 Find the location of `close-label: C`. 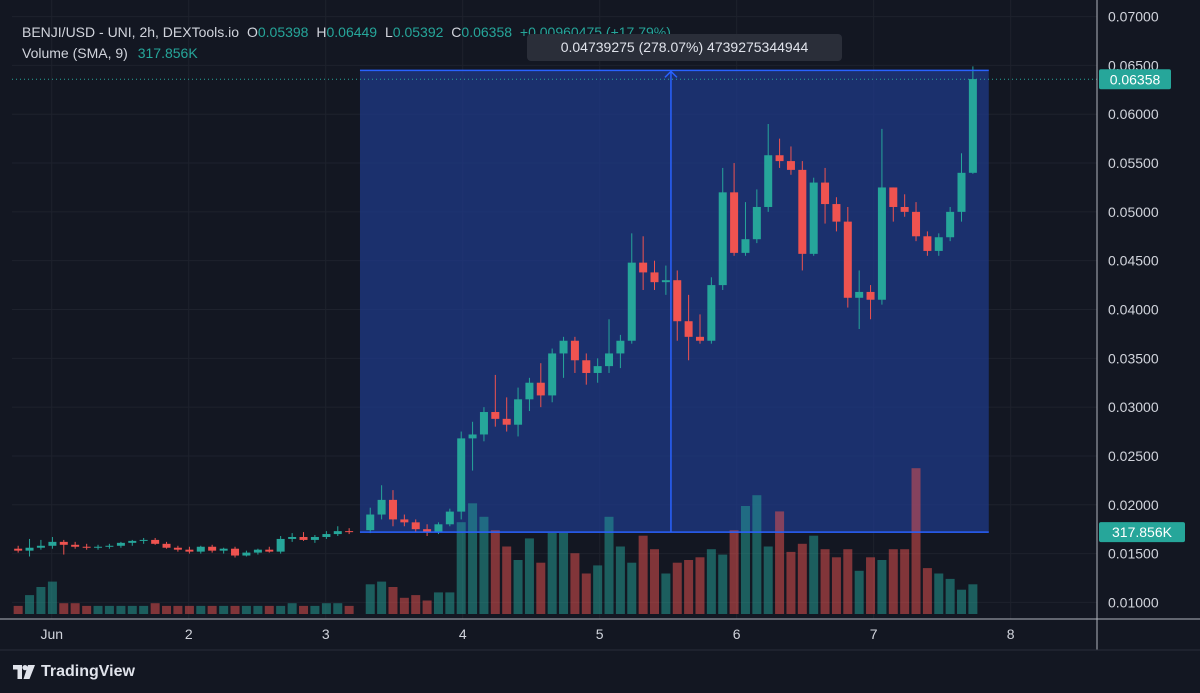

close-label: C is located at coordinates (456, 32).